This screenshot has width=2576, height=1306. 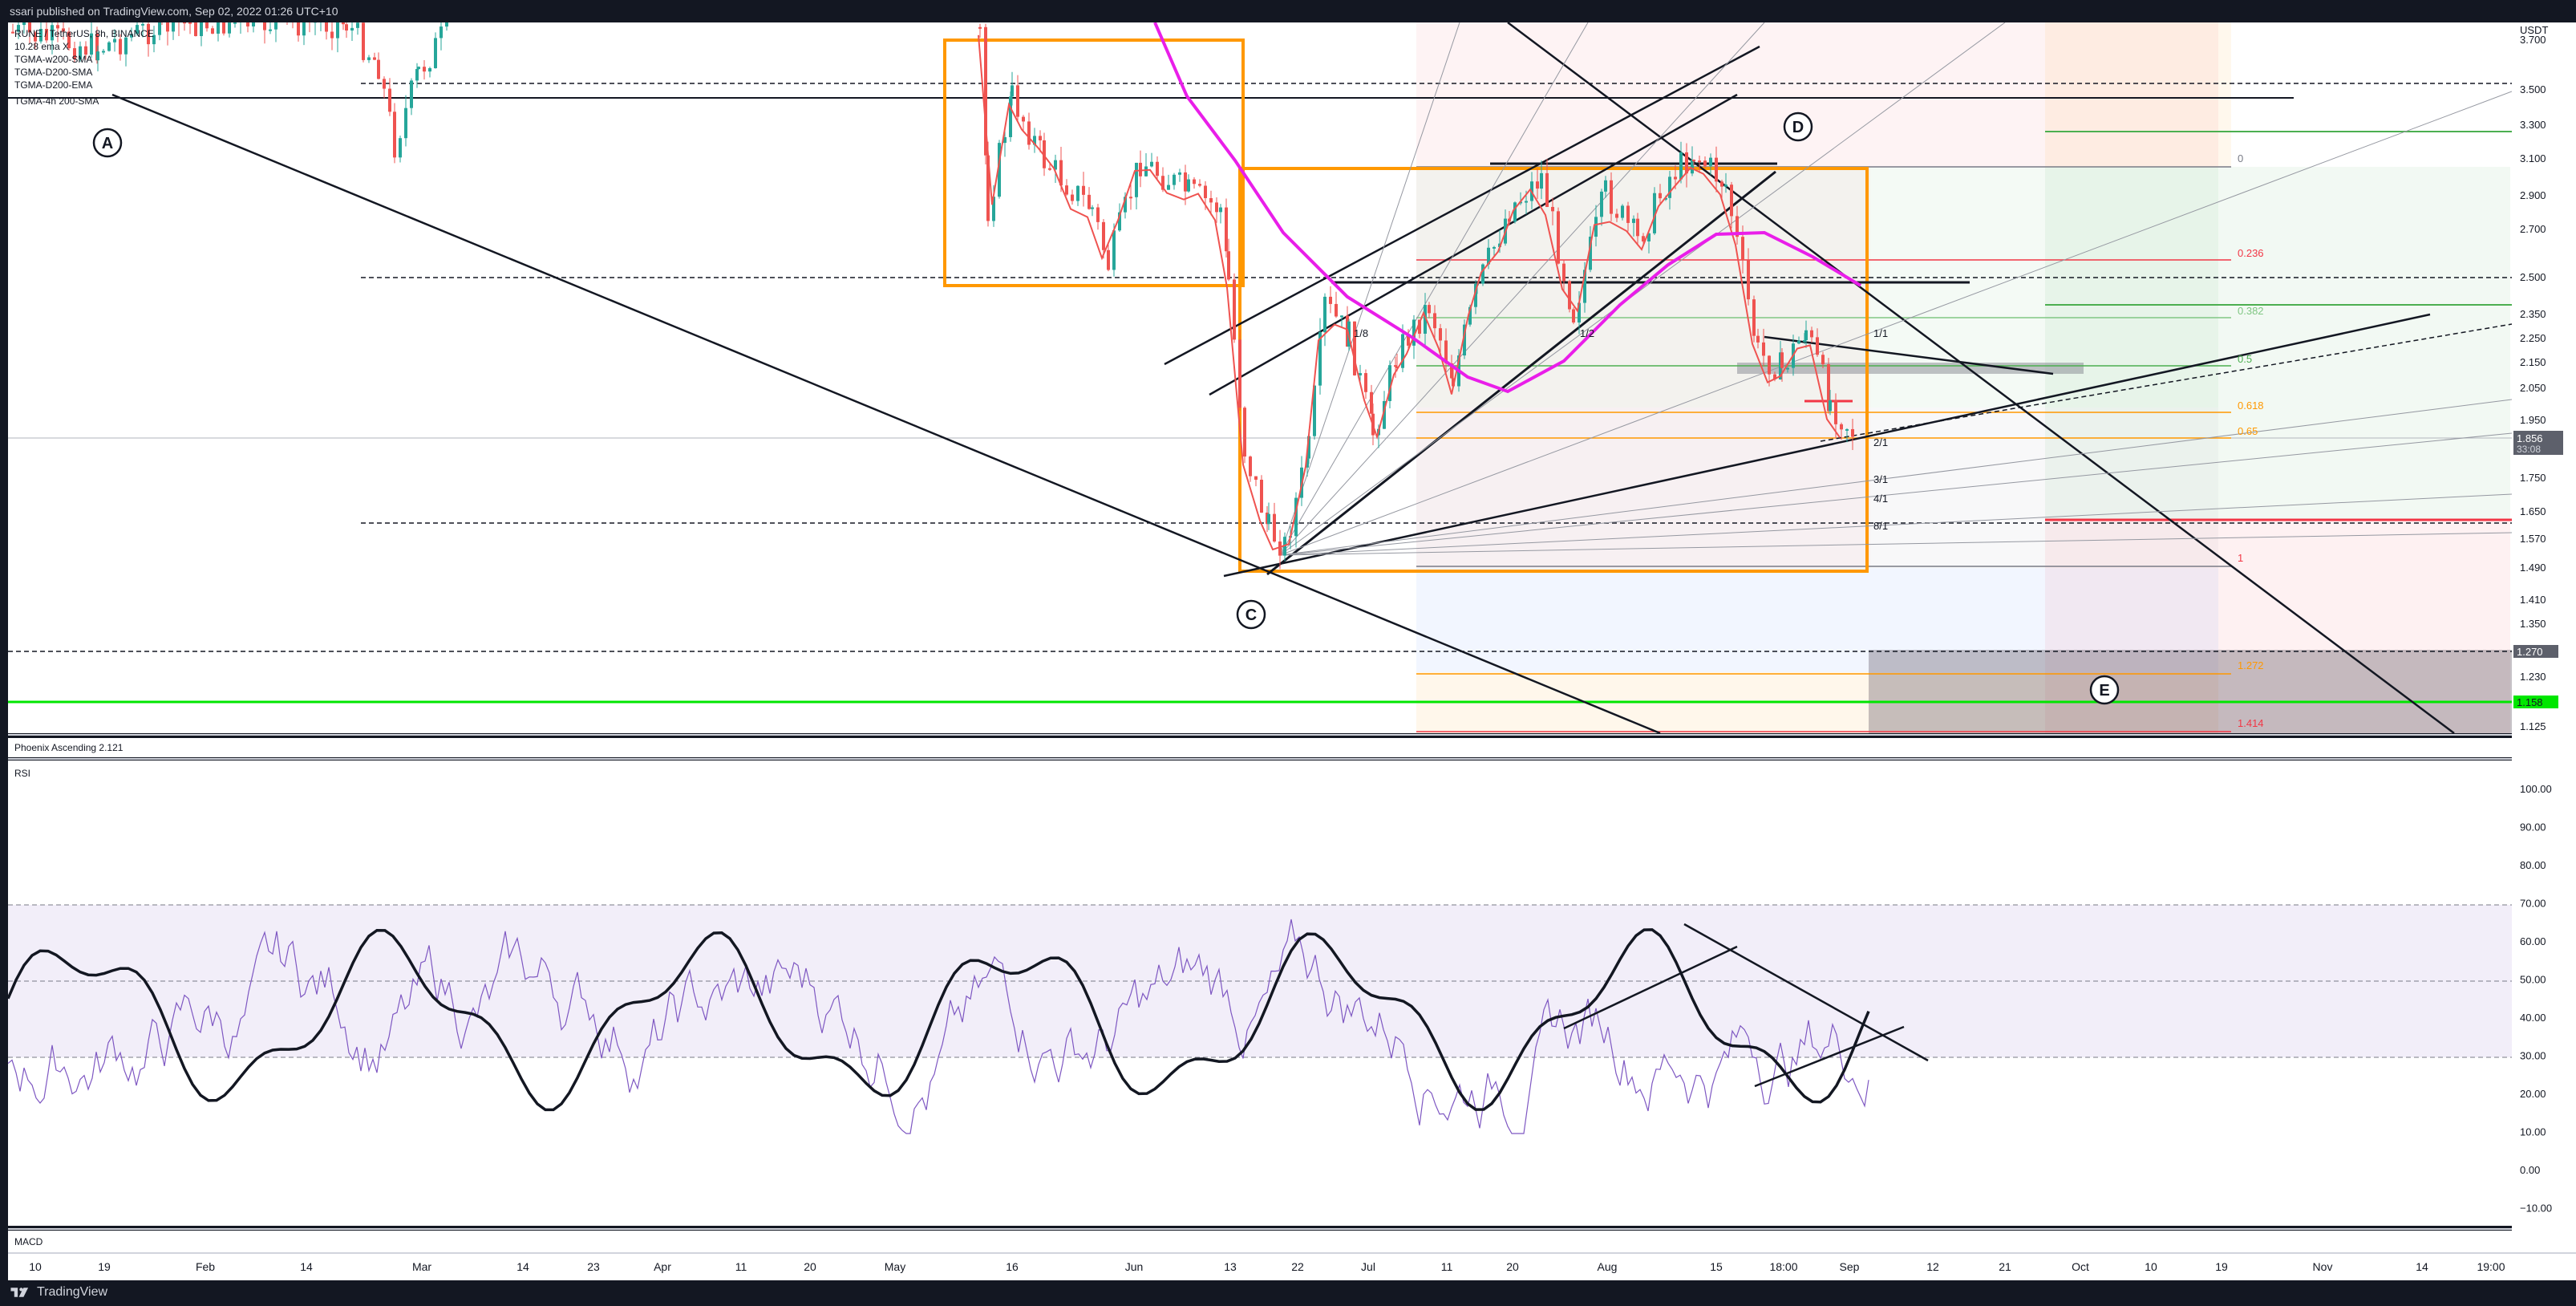 I want to click on time-tick-label: 15, so click(x=1717, y=1266).